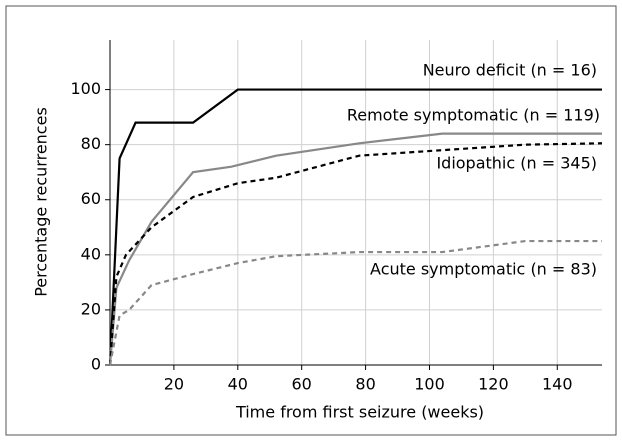 The image size is (622, 441). What do you see at coordinates (510, 70) in the screenshot?
I see `series-label: Neuro deficit (n = 16)` at bounding box center [510, 70].